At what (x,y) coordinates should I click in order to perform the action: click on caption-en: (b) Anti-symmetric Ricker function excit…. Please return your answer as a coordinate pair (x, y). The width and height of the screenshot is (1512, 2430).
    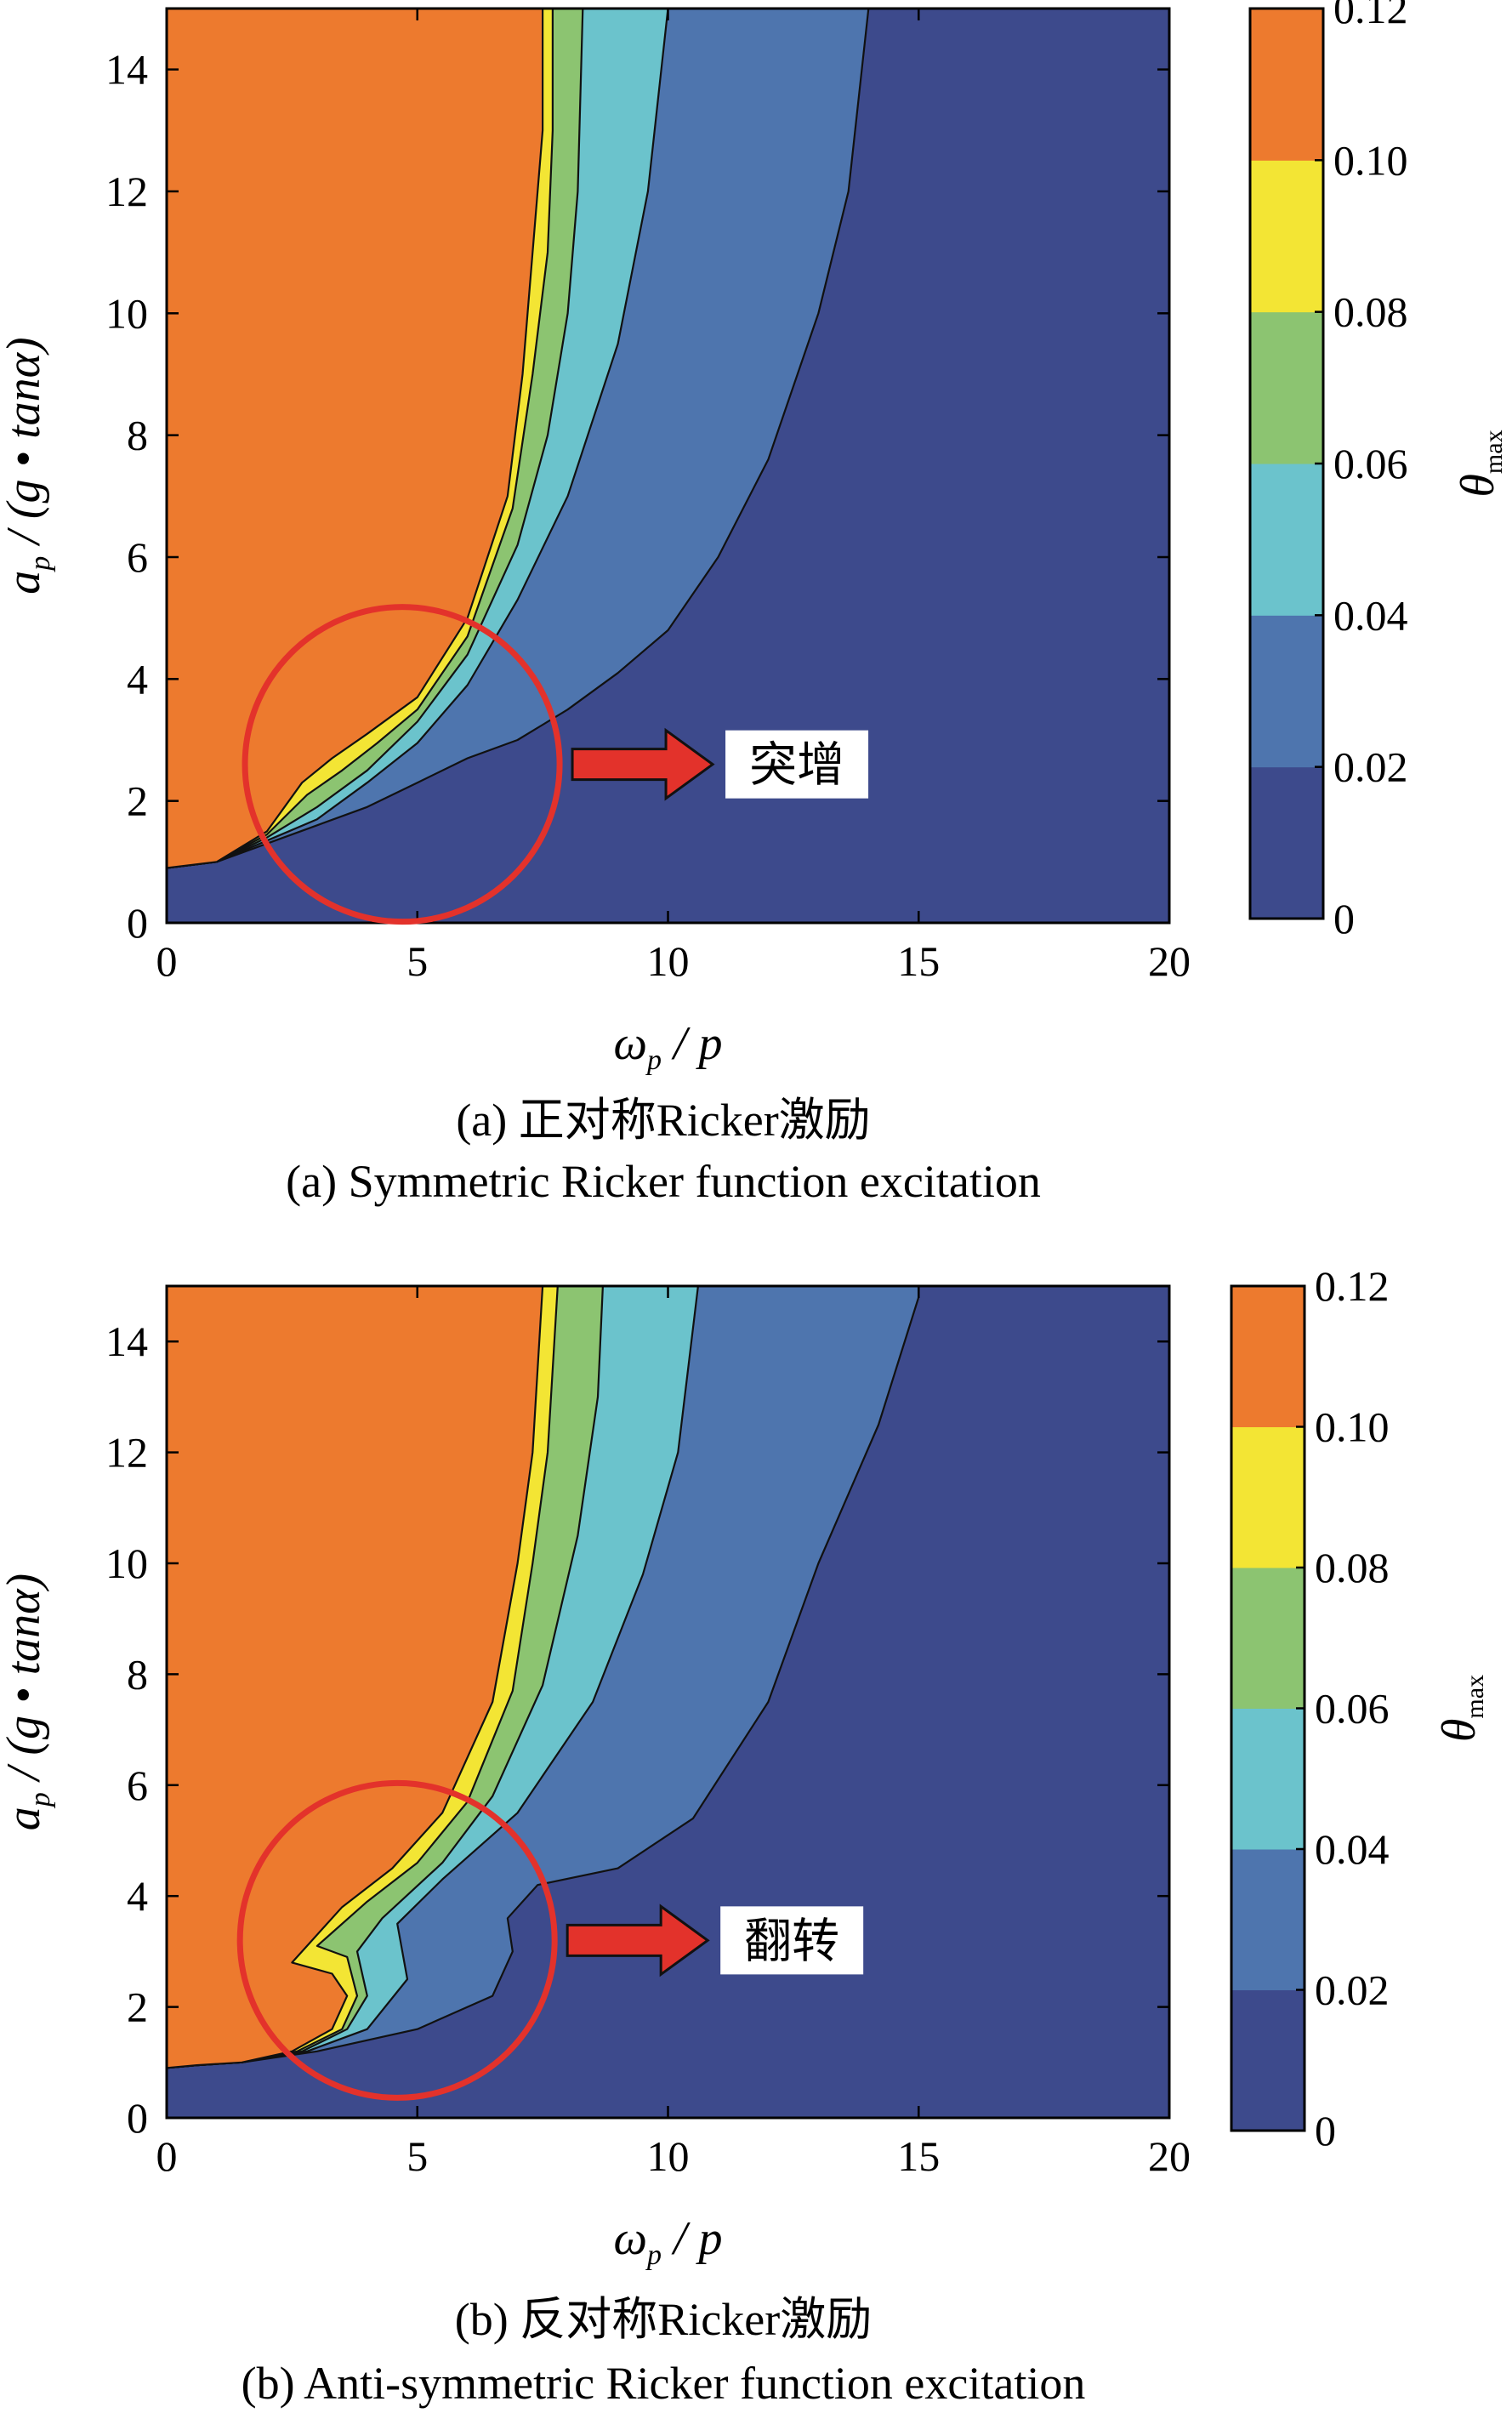
    Looking at the image, I should click on (664, 2383).